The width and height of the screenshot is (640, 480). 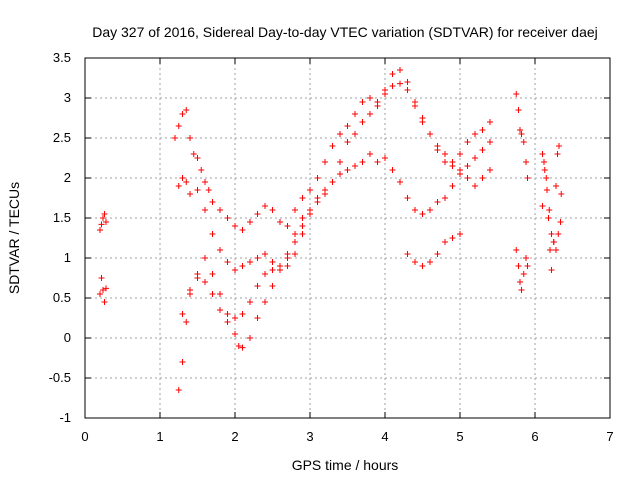 I want to click on y-tick-label: 1.5, so click(x=62, y=217).